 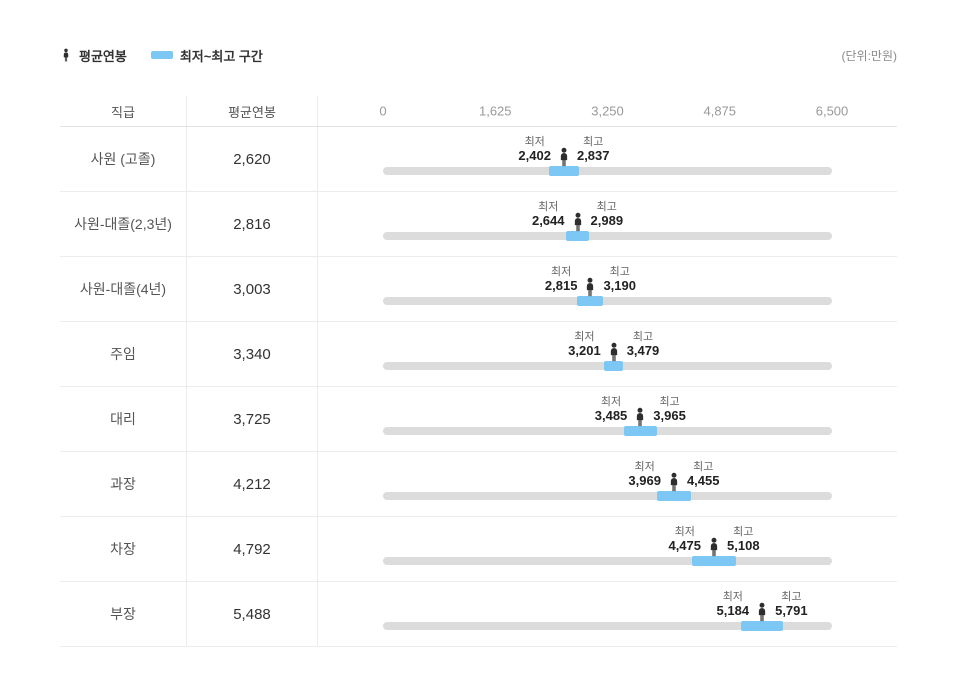 I want to click on range-chart-cell: 최저 3,969 최고 4,455, so click(x=607, y=484).